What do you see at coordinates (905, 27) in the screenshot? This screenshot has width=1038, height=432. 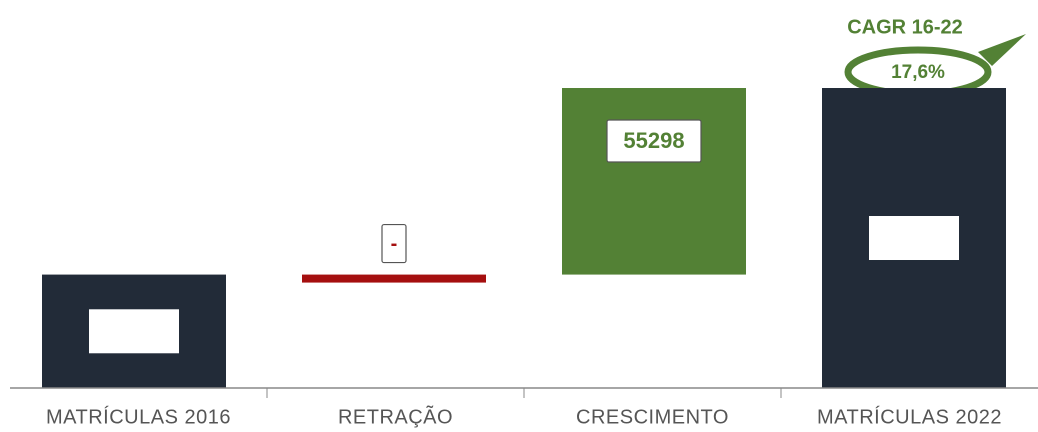 I see `annotation: CAGR 16-22` at bounding box center [905, 27].